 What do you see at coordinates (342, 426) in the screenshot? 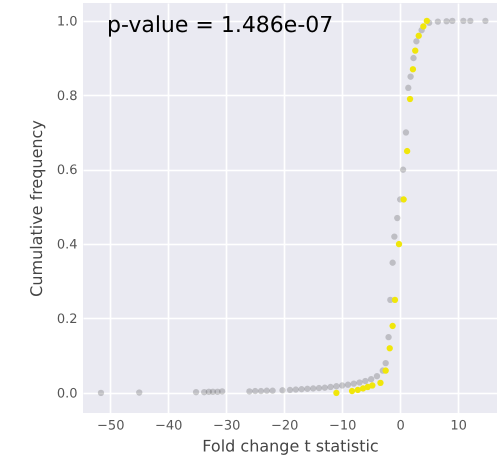
I see `x-tick-label: −10` at bounding box center [342, 426].